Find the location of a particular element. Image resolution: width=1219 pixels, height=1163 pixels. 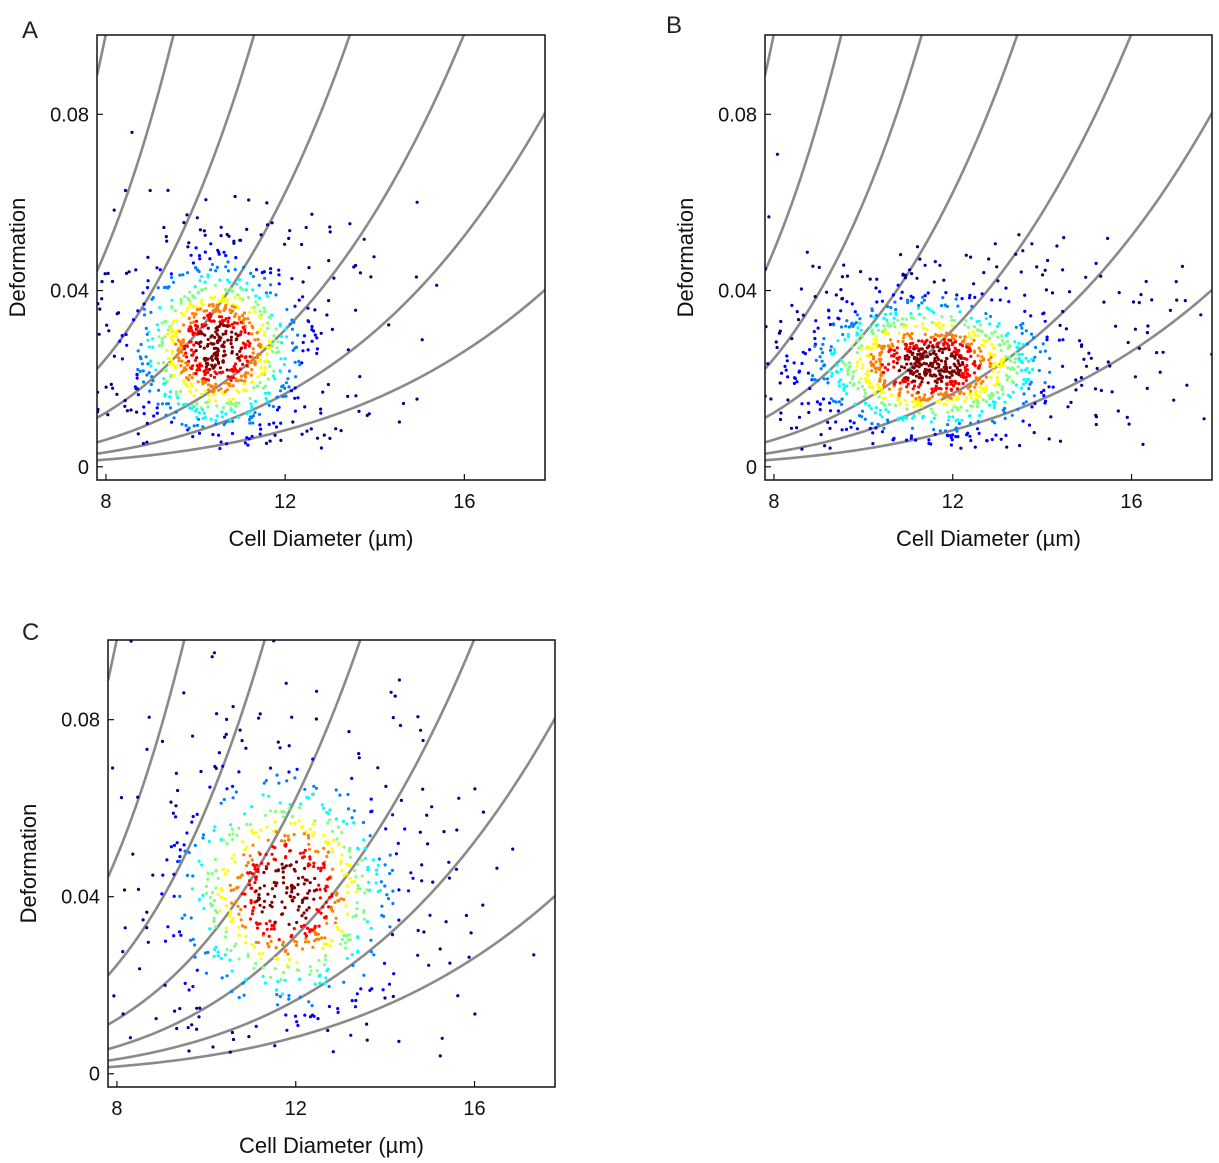

plot-frame is located at coordinates (331, 863).